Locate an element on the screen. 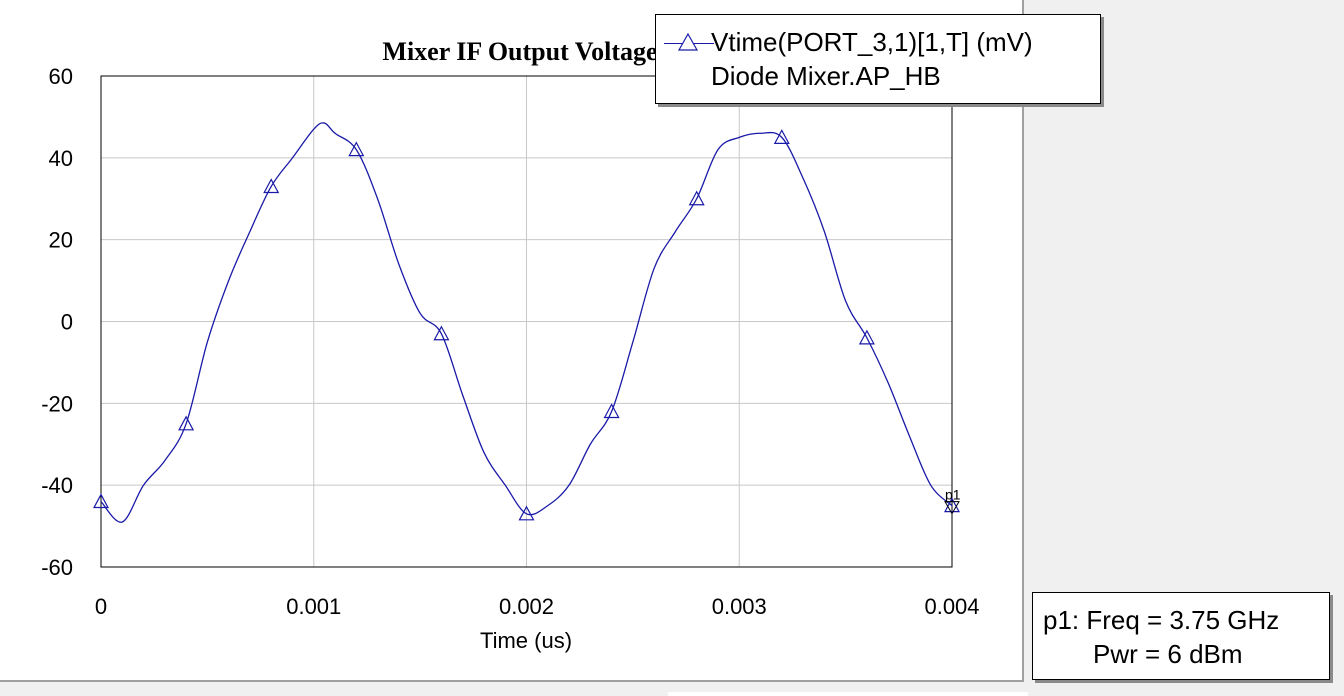 The width and height of the screenshot is (1344, 696). y-tick-label: -60 is located at coordinates (57, 567).